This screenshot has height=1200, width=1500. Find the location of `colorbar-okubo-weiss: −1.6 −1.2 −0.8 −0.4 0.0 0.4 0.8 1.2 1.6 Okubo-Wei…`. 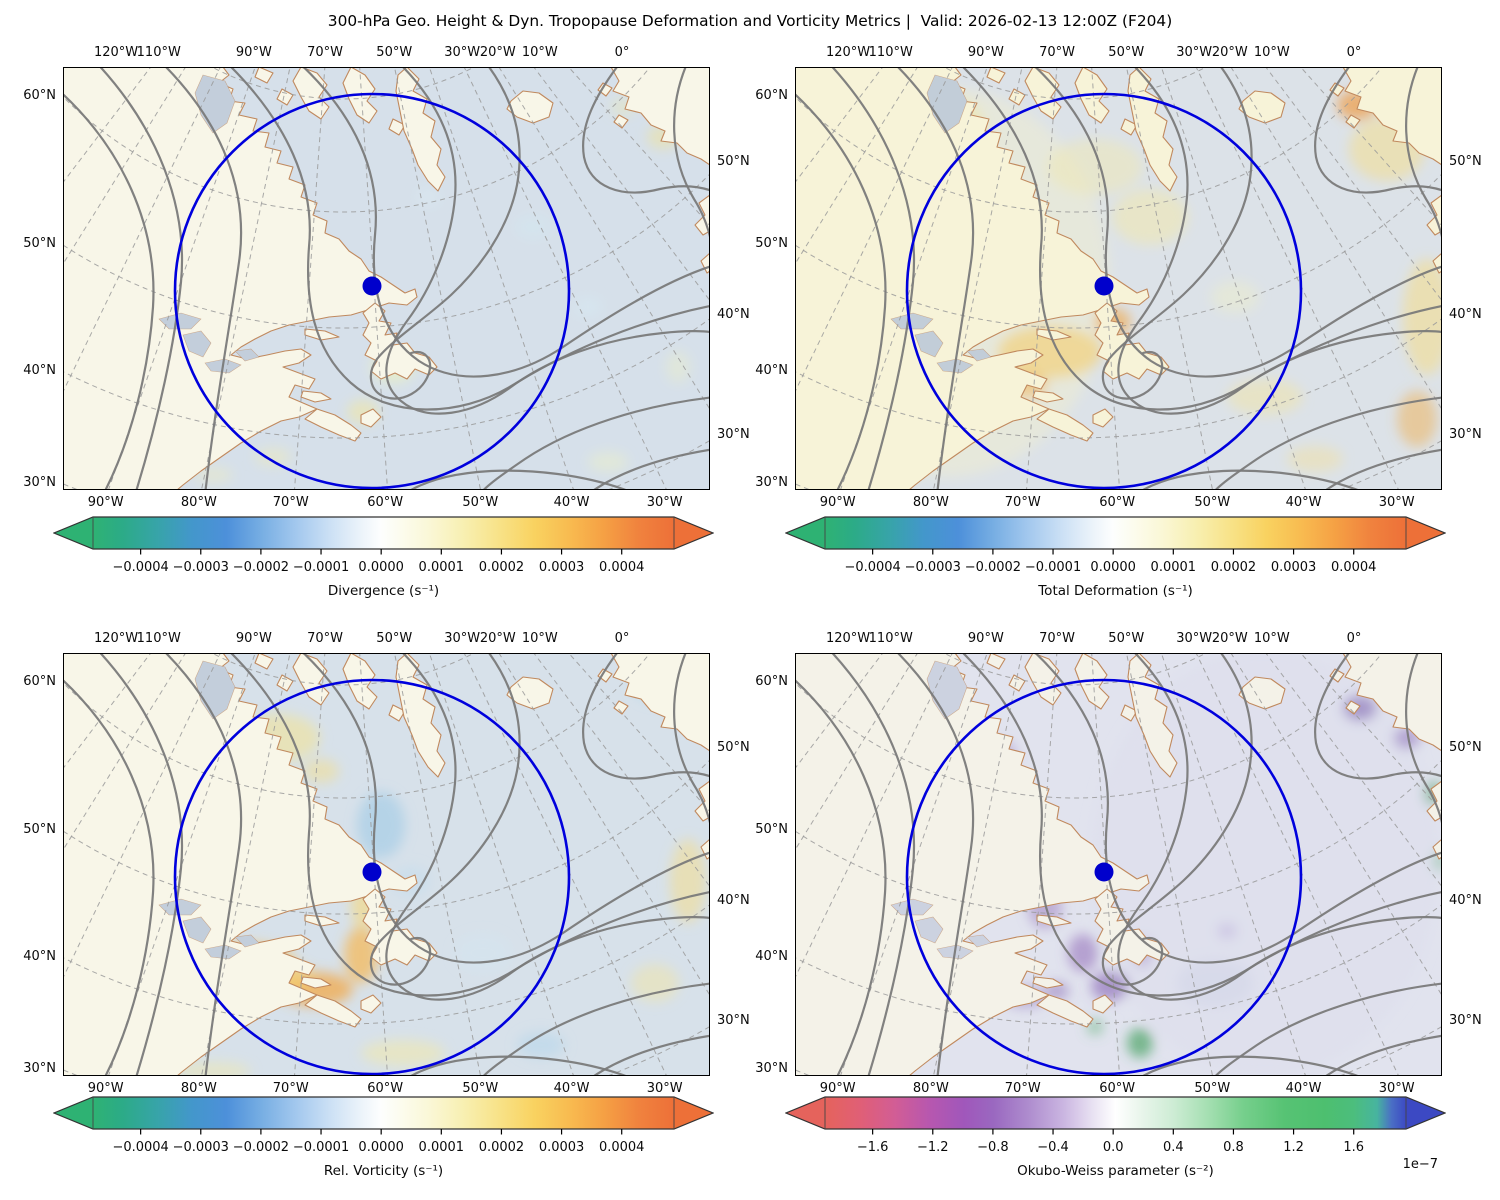

colorbar-okubo-weiss: −1.6 −1.2 −0.8 −0.4 0.0 0.4 0.8 1.2 1.6 Okubo-Wei… is located at coordinates (1115, 1137).